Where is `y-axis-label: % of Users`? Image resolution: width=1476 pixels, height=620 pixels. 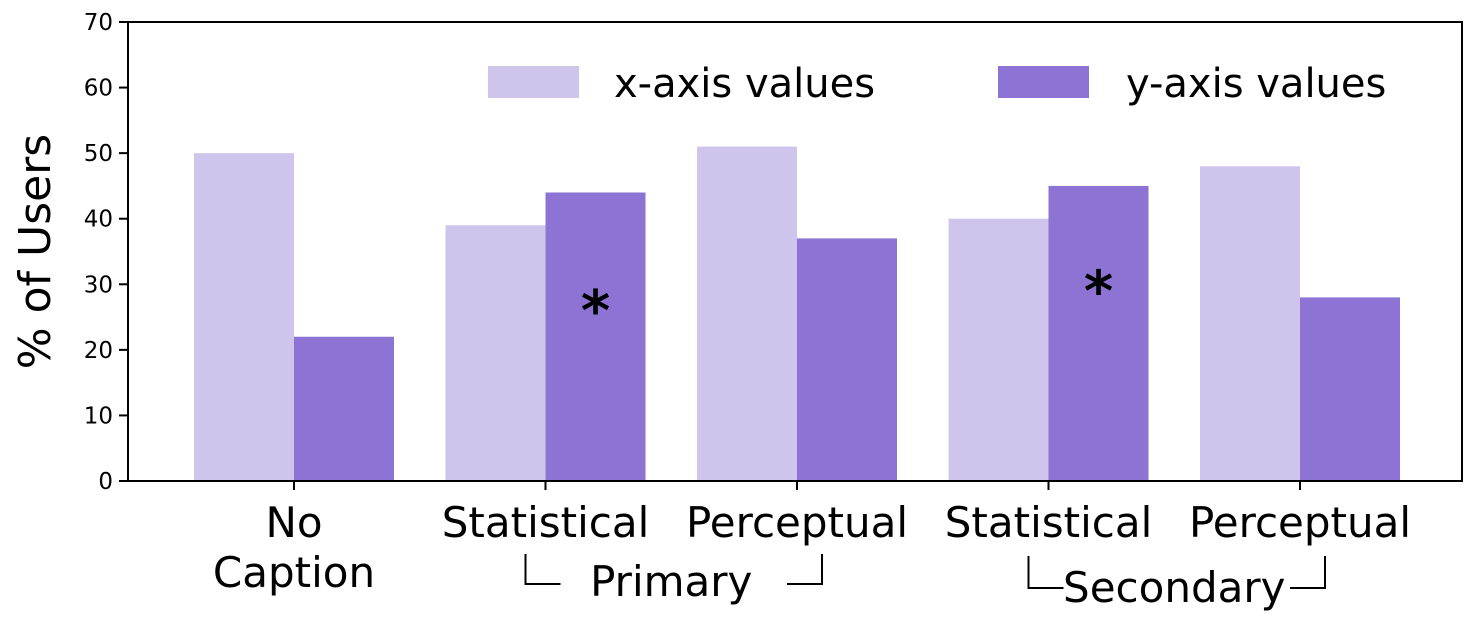
y-axis-label: % of Users is located at coordinates (35, 251).